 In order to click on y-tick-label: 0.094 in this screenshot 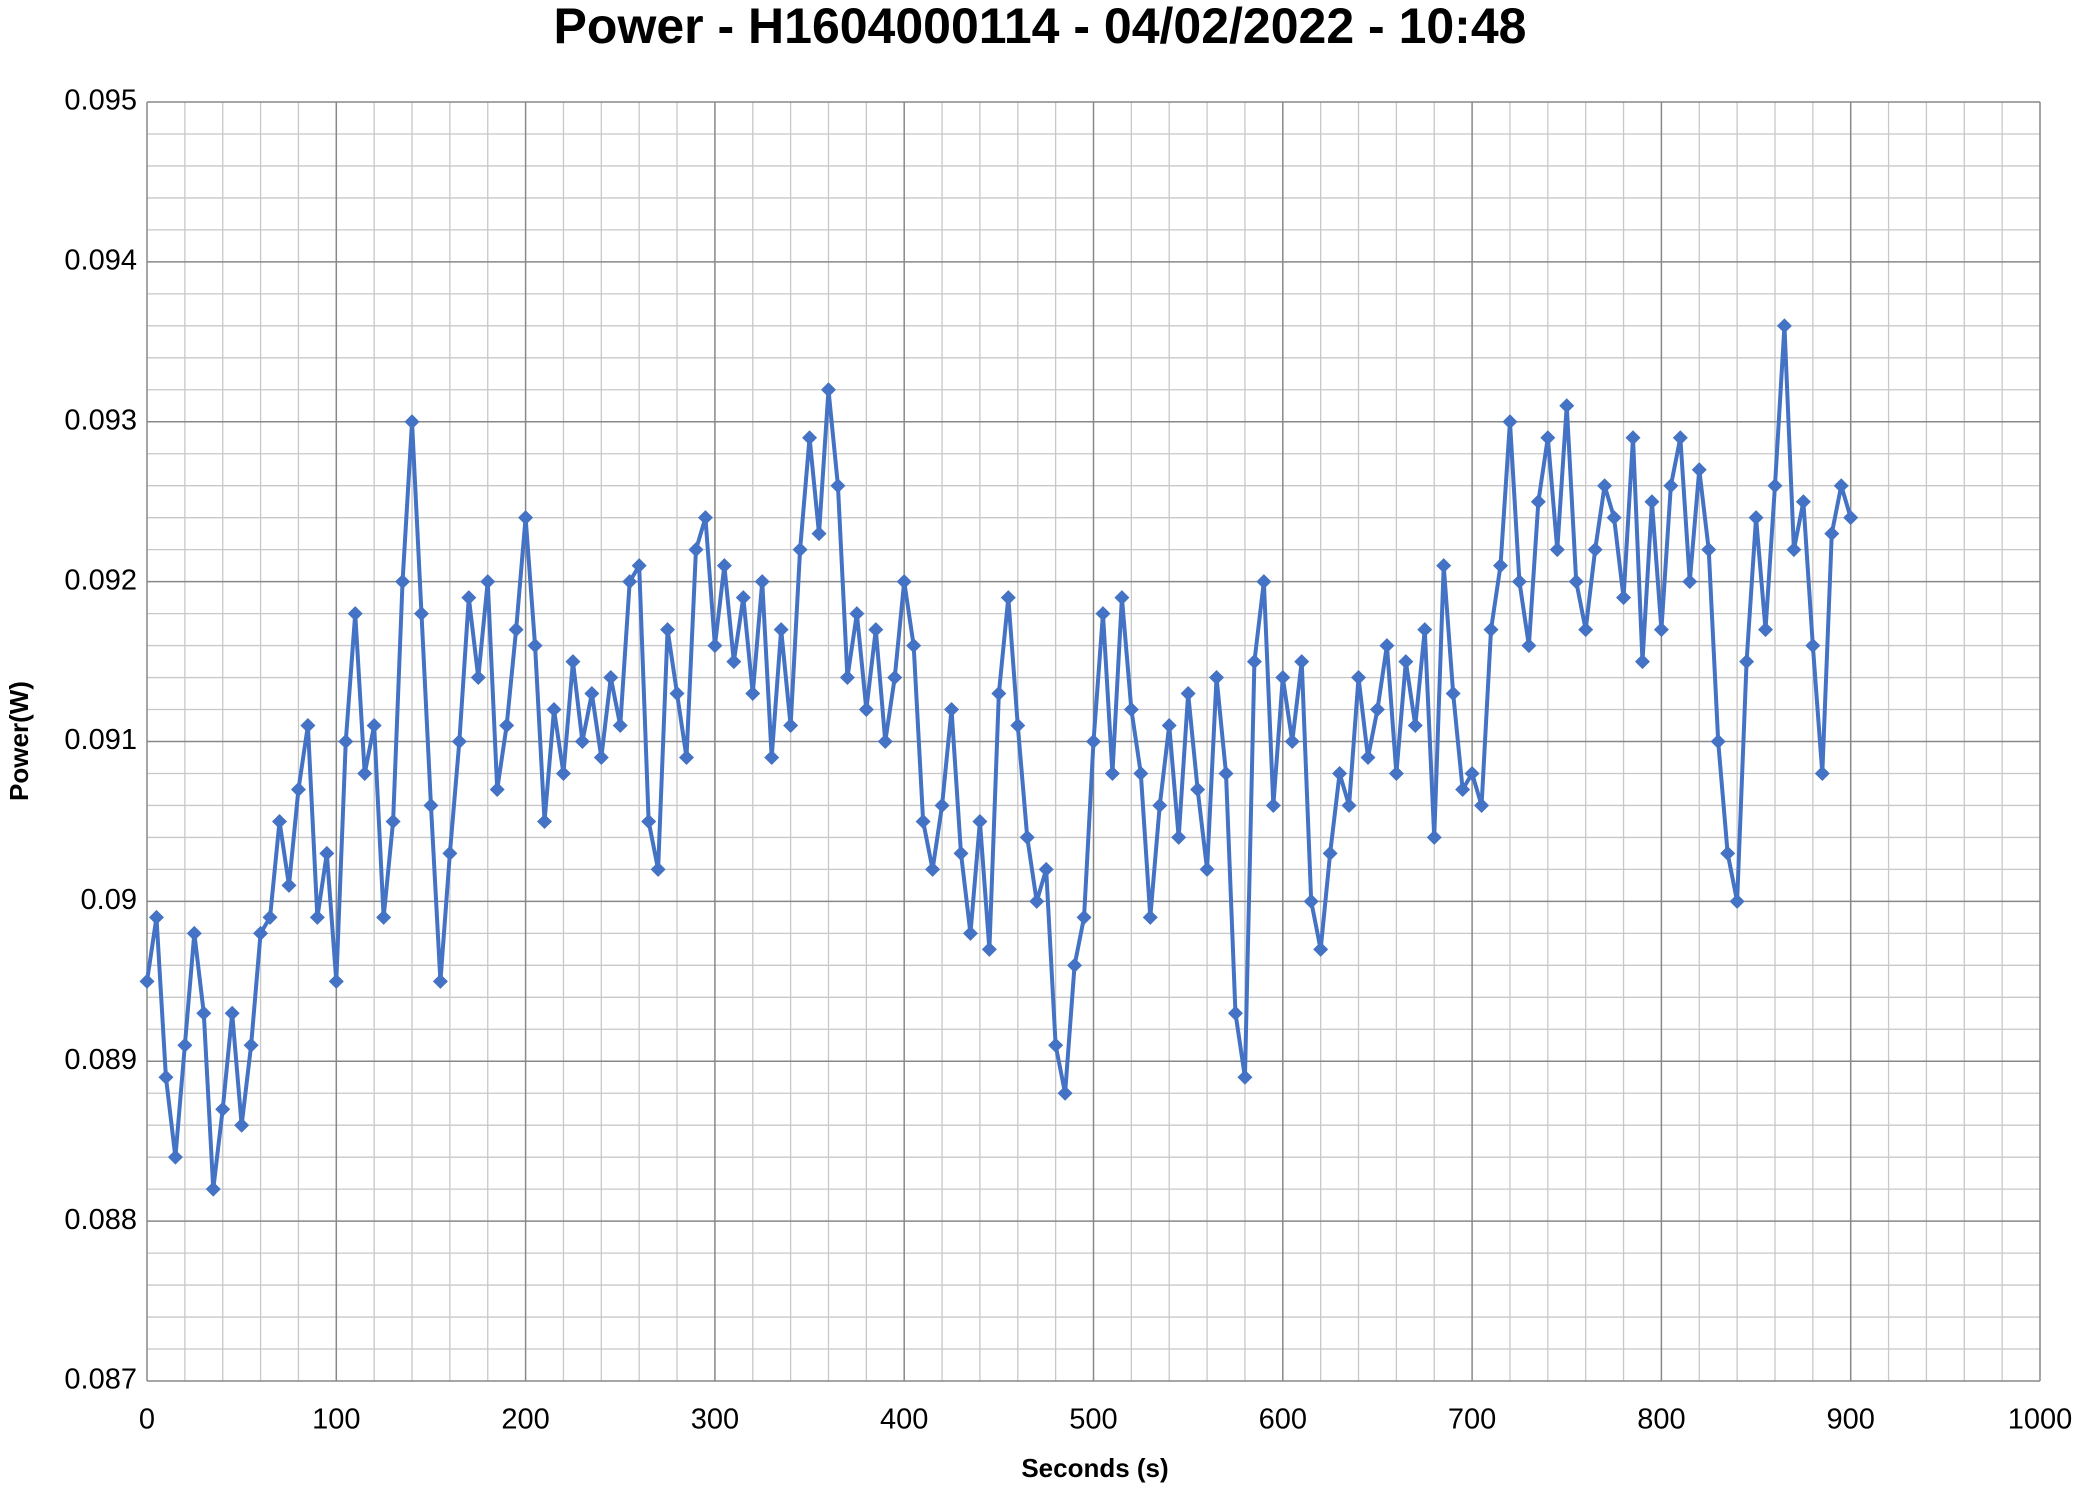, I will do `click(100, 261)`.